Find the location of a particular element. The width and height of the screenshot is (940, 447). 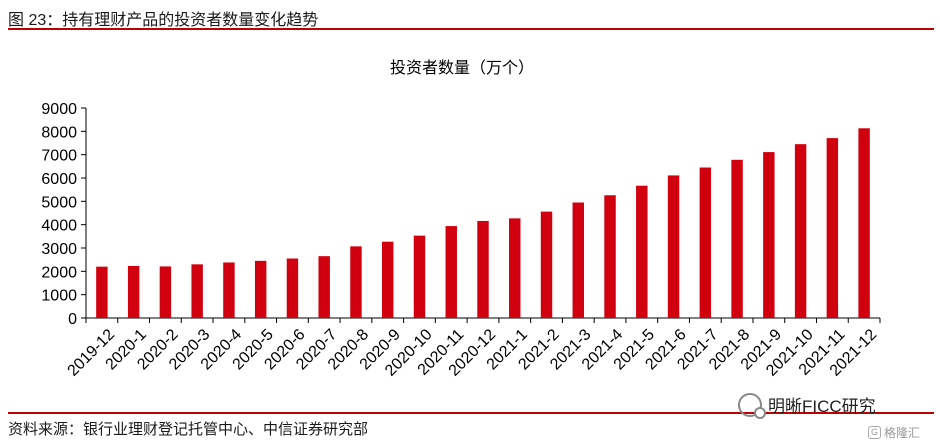

gelonghui-logo-icon: G is located at coordinates (874, 432).